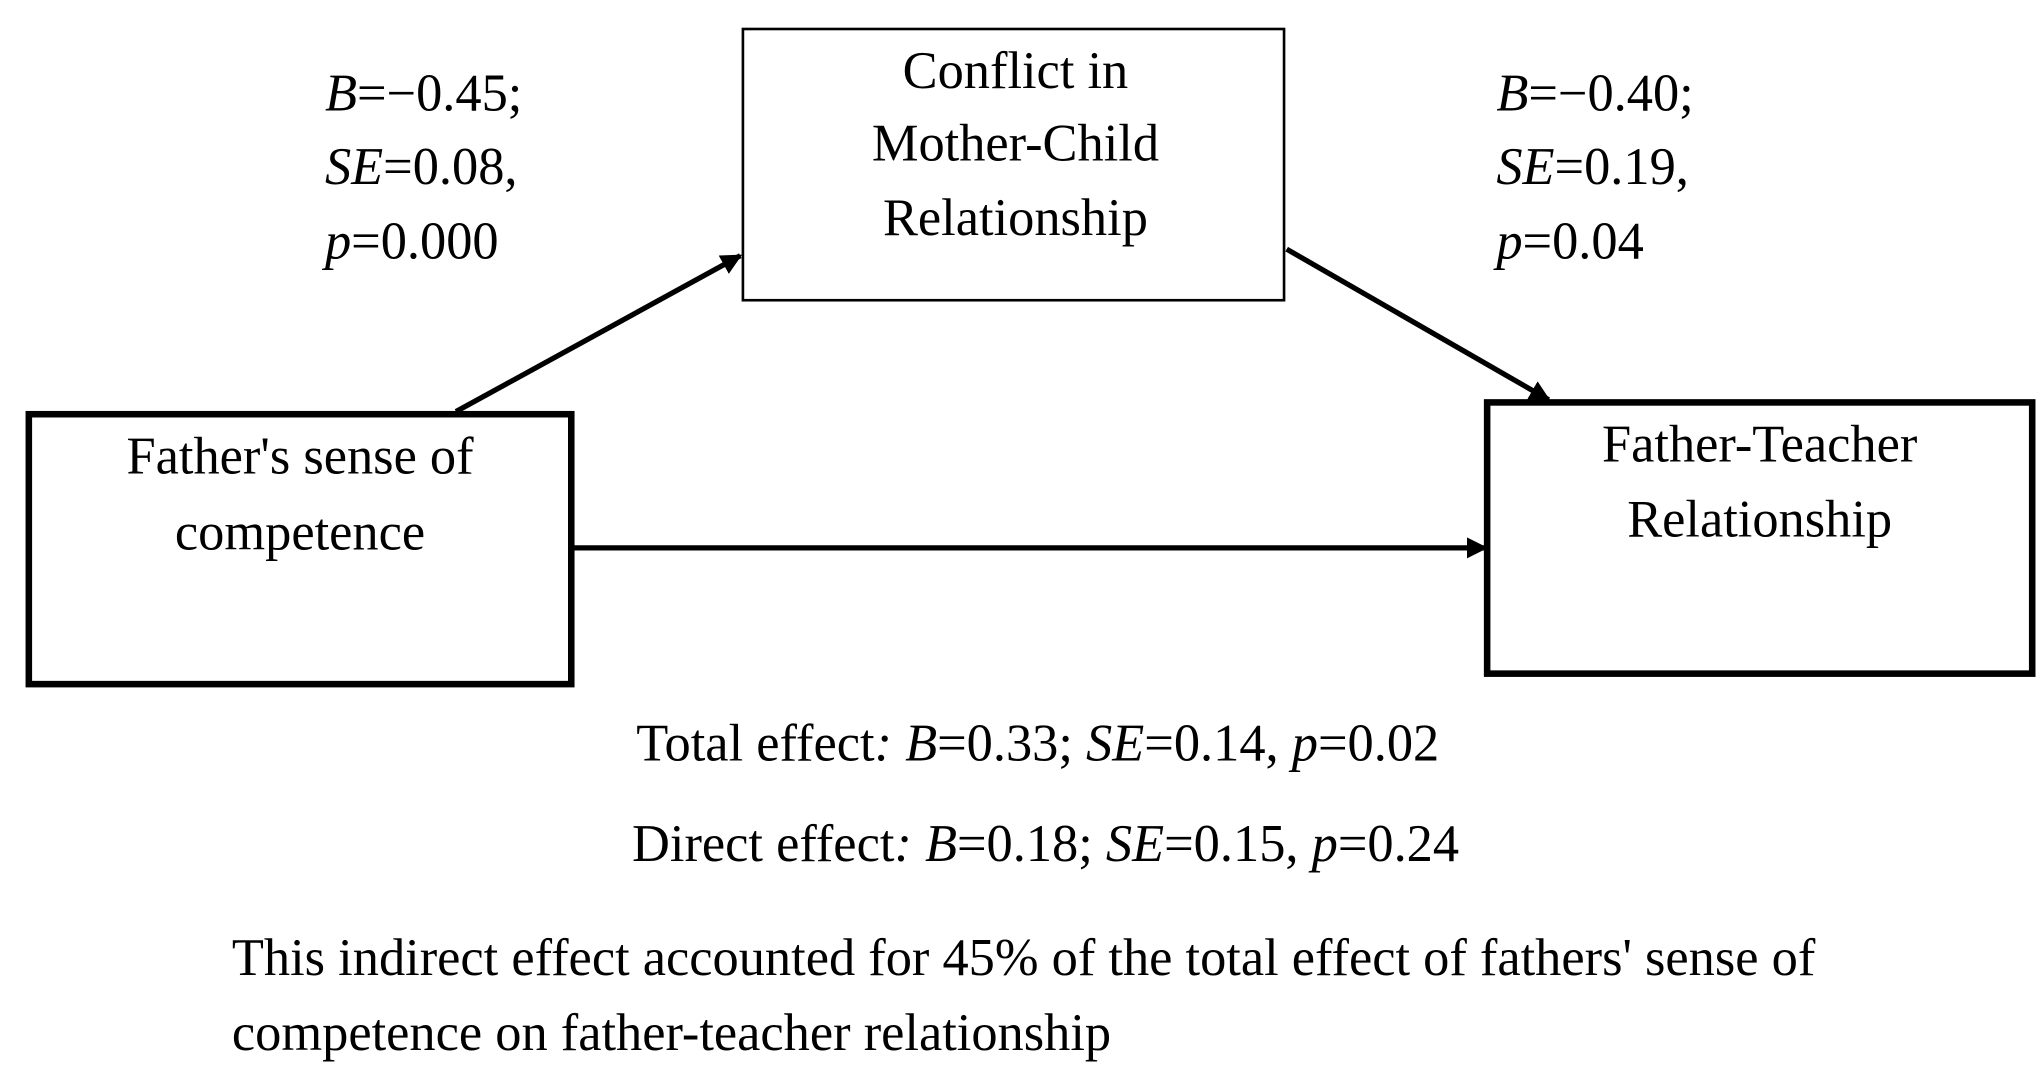 This screenshot has width=2044, height=1080. Describe the element at coordinates (1031, 844) in the screenshot. I see `stat-run: =0.18;` at that location.